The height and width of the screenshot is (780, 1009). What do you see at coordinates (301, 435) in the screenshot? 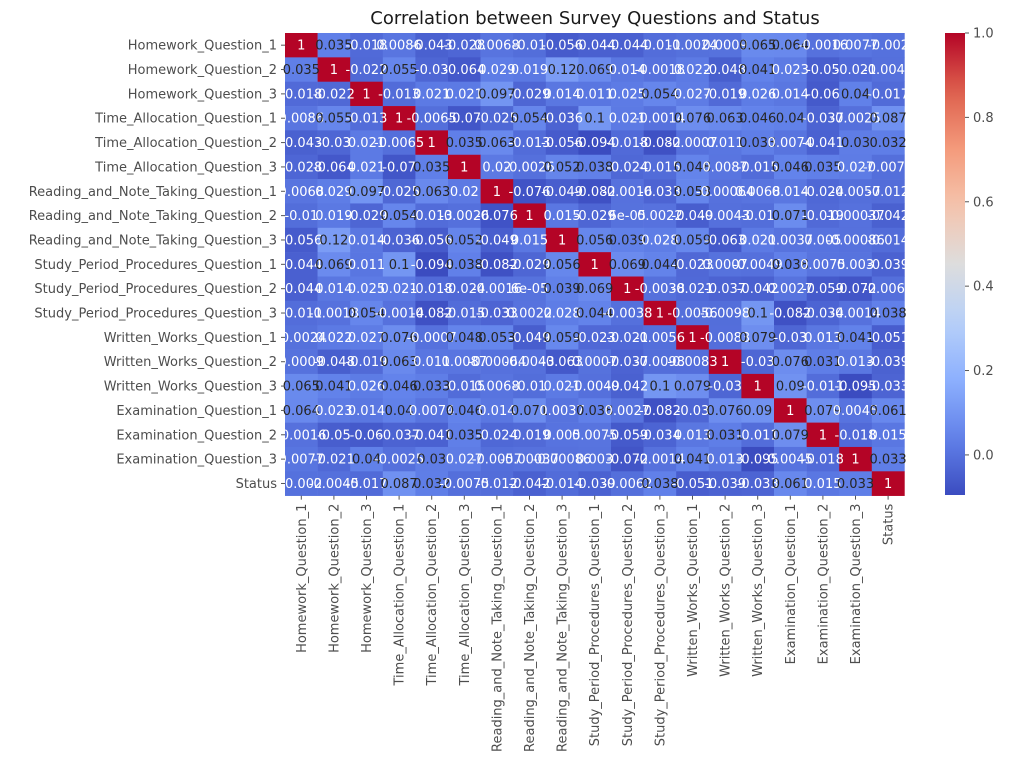
I see `cell-value-label: -0.0016` at bounding box center [301, 435].